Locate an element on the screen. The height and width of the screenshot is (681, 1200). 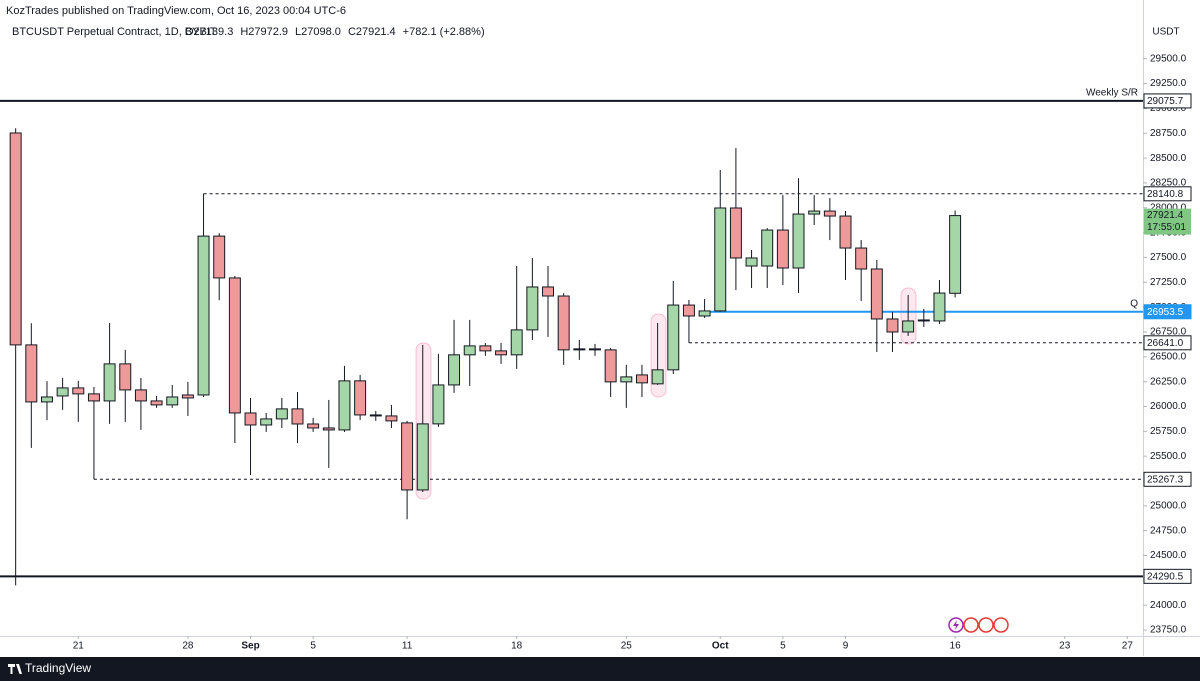
last-price-box is located at coordinates (1167, 221).